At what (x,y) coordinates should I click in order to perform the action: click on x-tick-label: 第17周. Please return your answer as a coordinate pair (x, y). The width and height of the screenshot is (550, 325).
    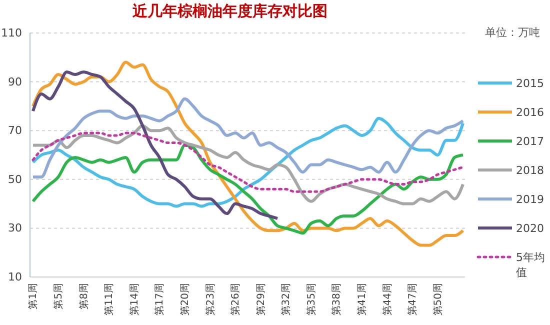
    Looking at the image, I should click on (160, 299).